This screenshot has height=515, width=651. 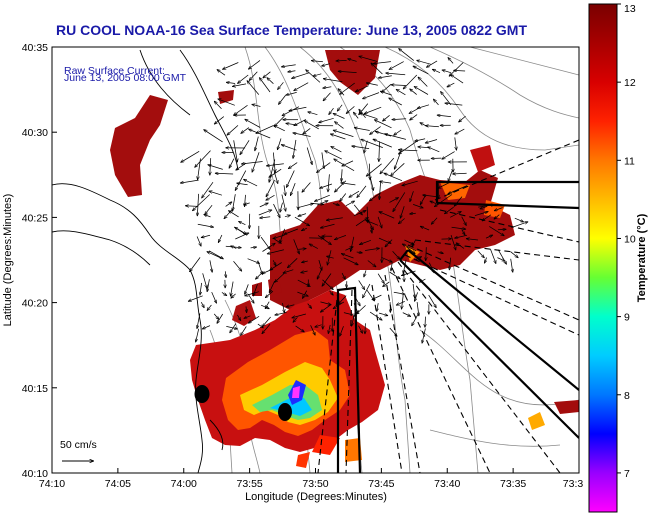 I want to click on x-tick-label: 74:10, so click(x=52, y=484).